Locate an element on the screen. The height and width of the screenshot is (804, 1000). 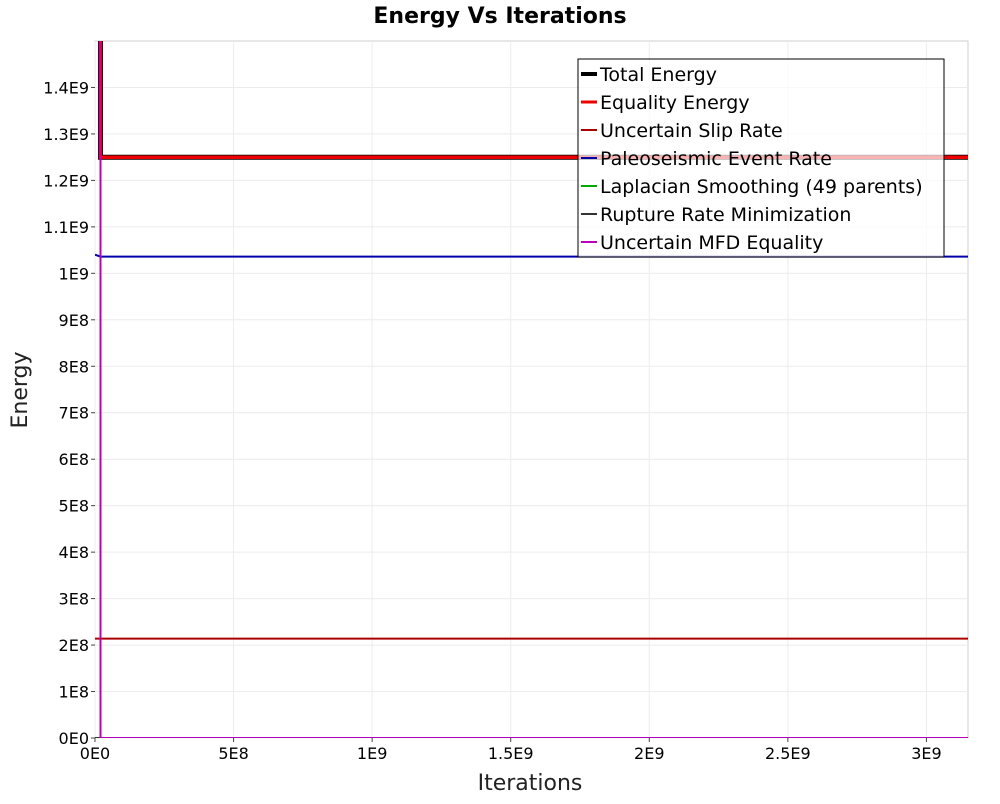
y-tick-label: 1.2E9 is located at coordinates (66, 180).